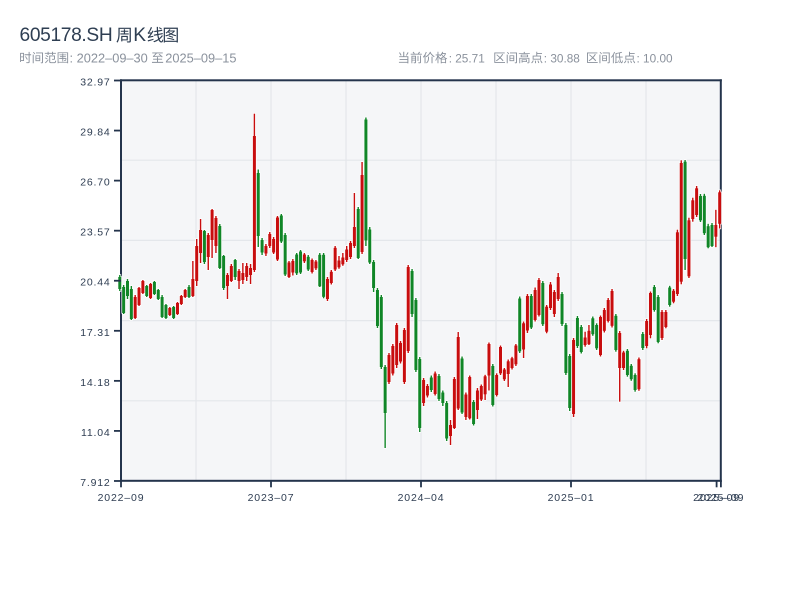 The height and width of the screenshot is (600, 800). Describe the element at coordinates (95, 333) in the screenshot. I see `svg-text: 17.31` at that location.